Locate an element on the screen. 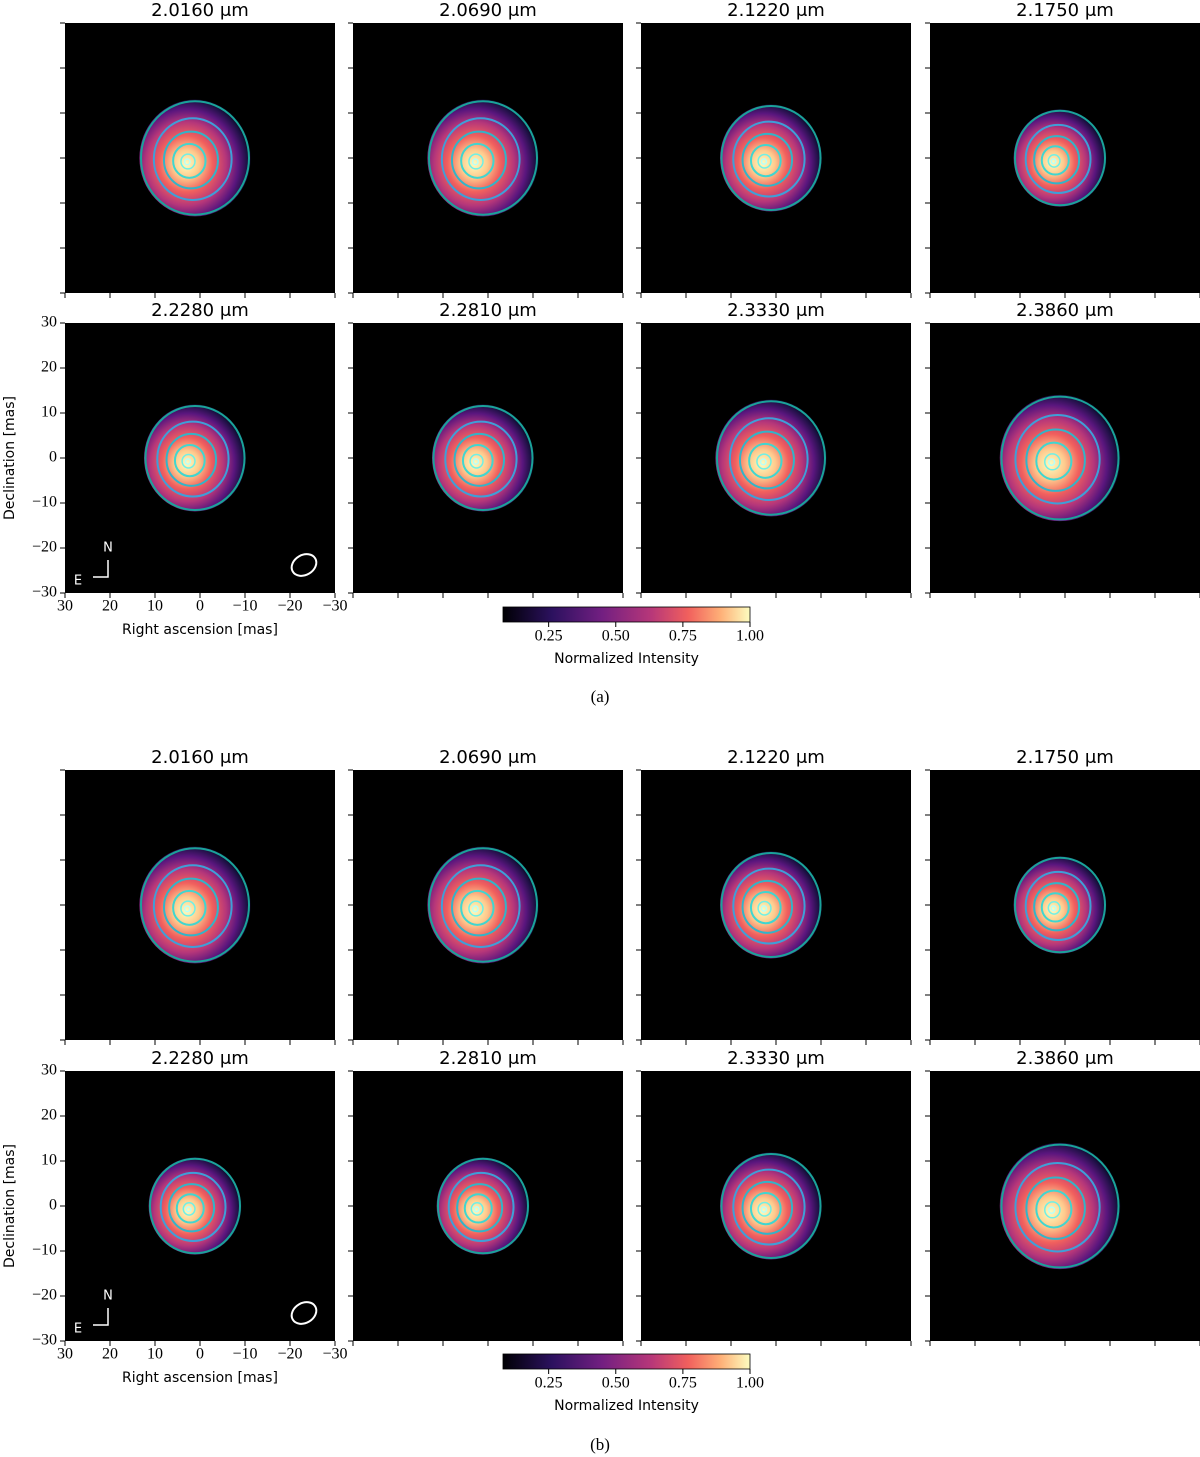  colorbar-tick-label: 0.75 is located at coordinates (683, 1383).